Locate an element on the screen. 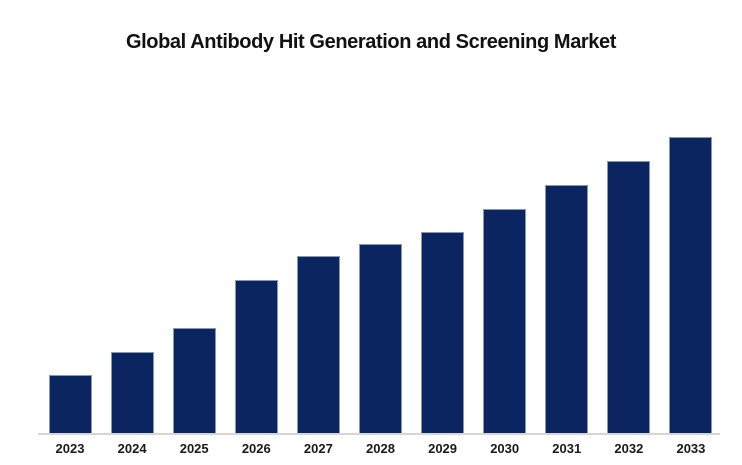 The image size is (742, 465). bar-2028 is located at coordinates (380, 338).